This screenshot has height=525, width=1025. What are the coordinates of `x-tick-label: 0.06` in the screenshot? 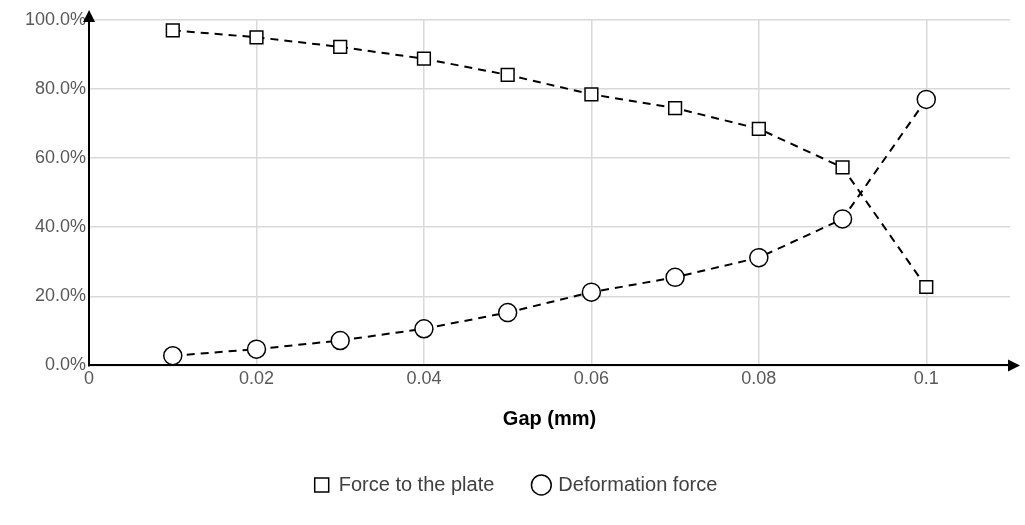 It's located at (591, 378).